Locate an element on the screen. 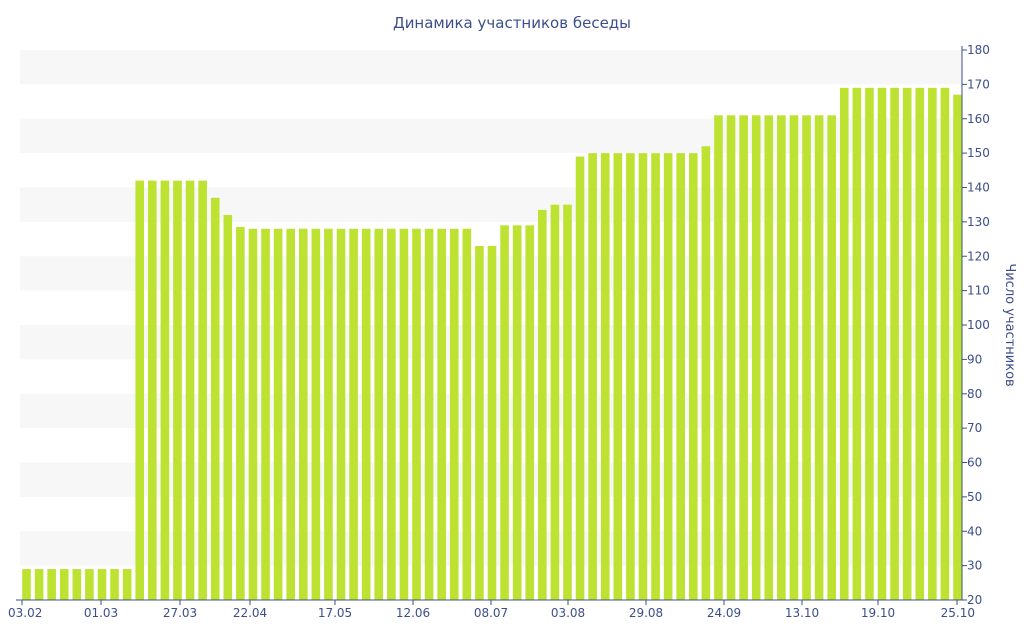 The width and height of the screenshot is (1024, 640). y-tick-label: 150 is located at coordinates (978, 153).